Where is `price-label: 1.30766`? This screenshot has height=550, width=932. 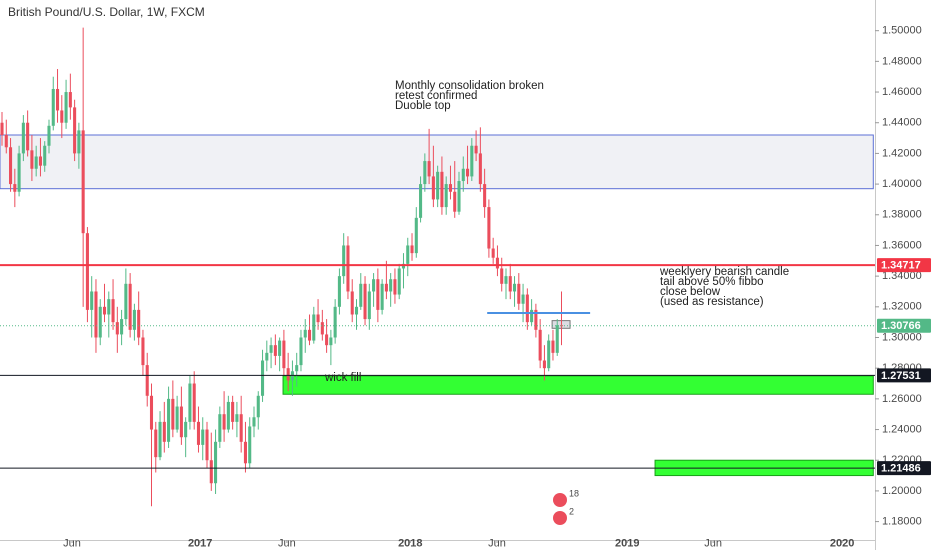
price-label: 1.30766 is located at coordinates (901, 326).